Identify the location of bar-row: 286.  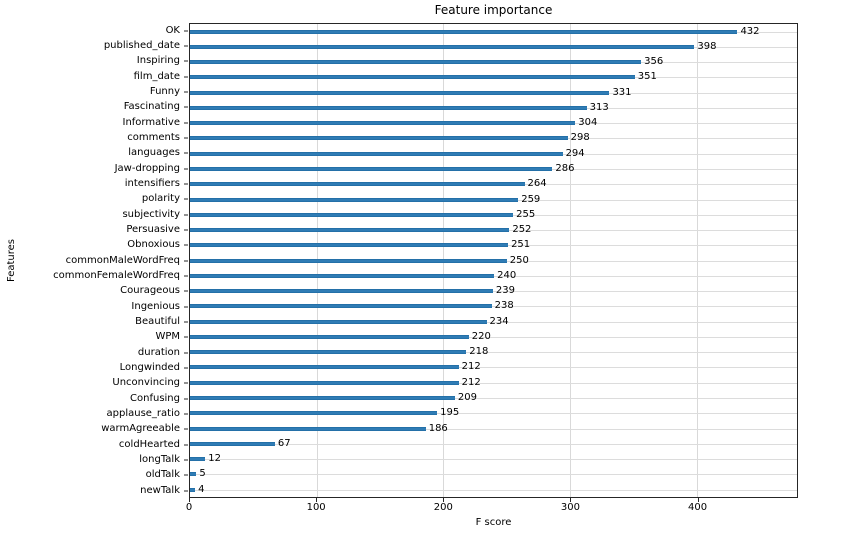
(493, 168).